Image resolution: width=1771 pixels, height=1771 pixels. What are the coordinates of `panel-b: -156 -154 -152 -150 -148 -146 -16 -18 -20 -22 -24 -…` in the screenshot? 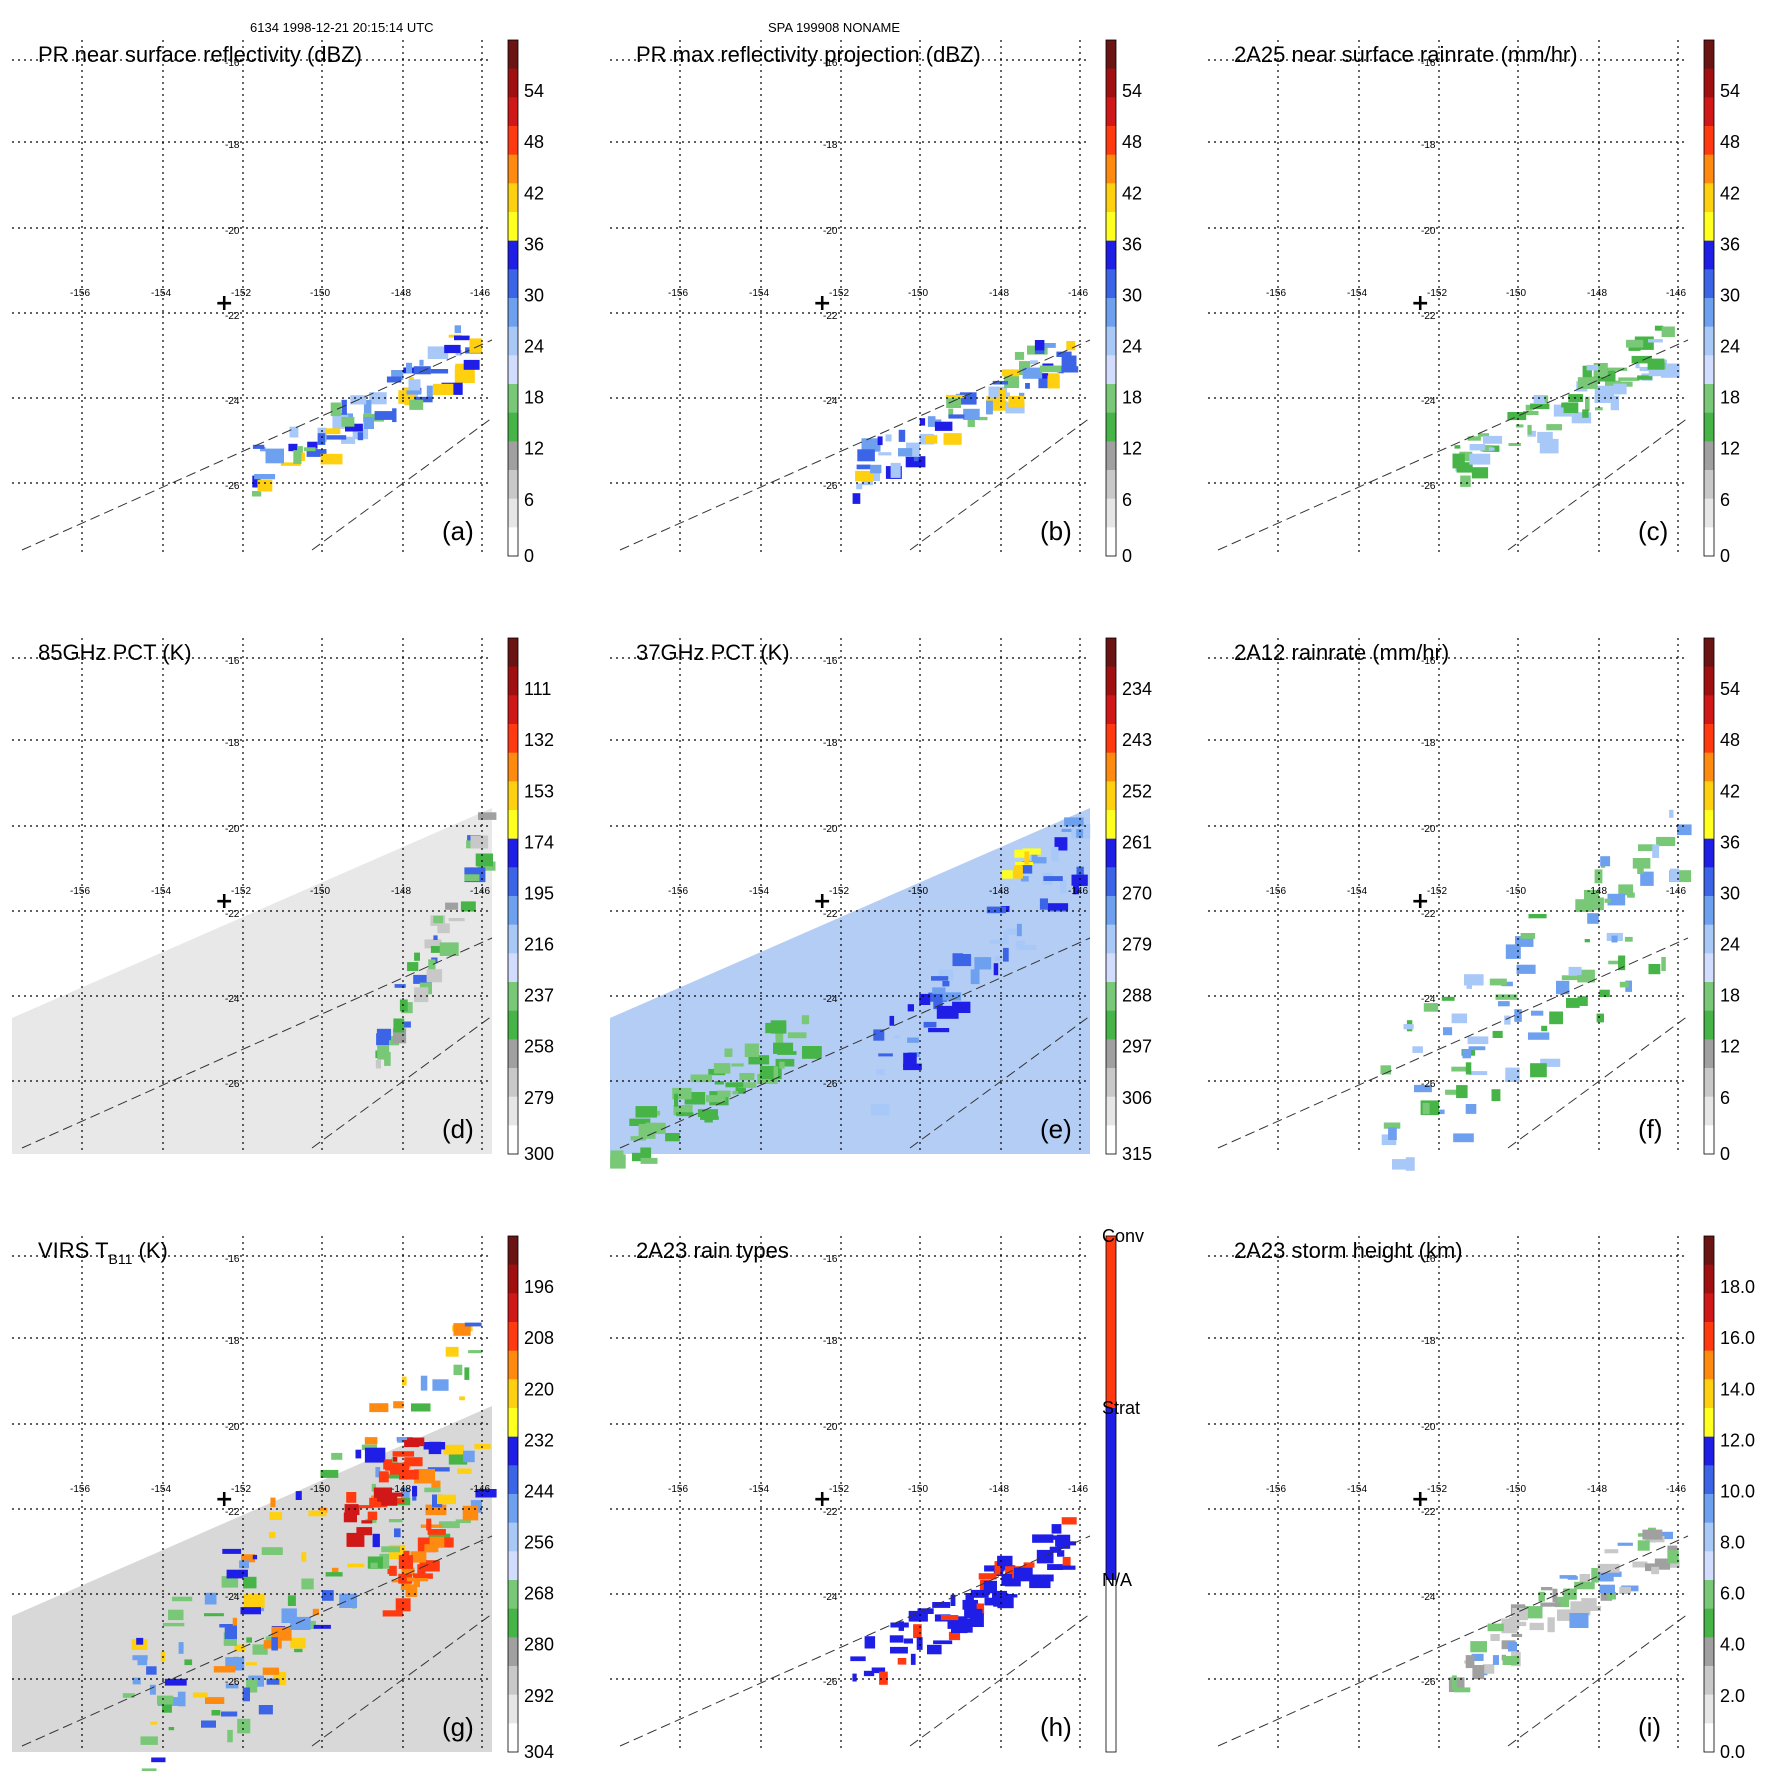 It's located at (876, 302).